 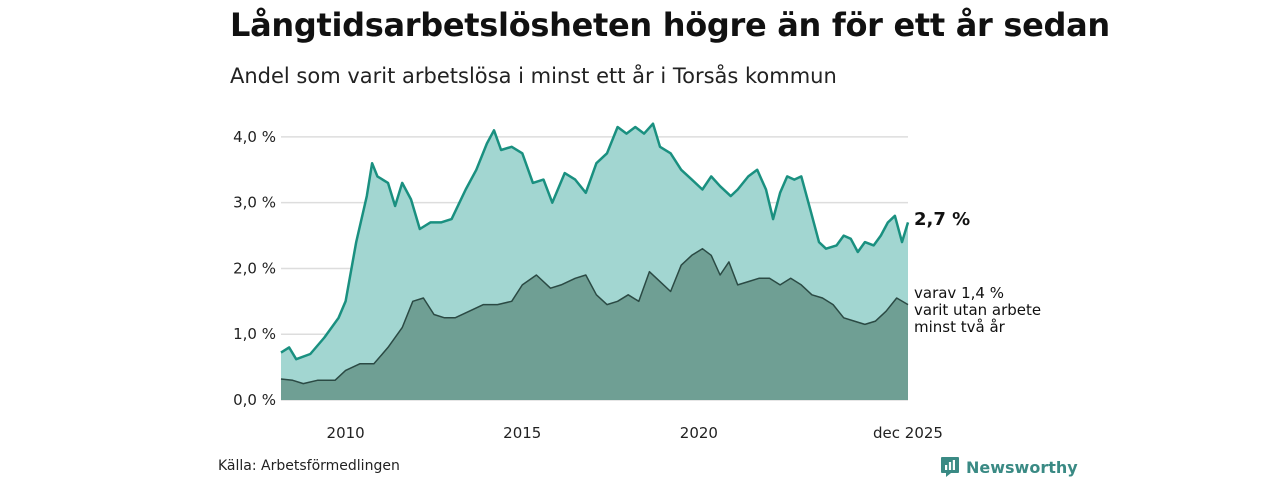 What do you see at coordinates (977, 310) in the screenshot?
I see `annotation-line: varit utan arbete` at bounding box center [977, 310].